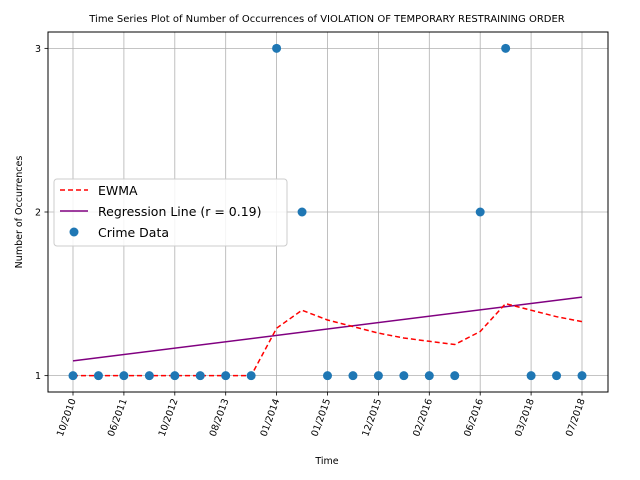  What do you see at coordinates (180, 211) in the screenshot?
I see `legend-label-regression: Regression Line (r = 0.19)` at bounding box center [180, 211].